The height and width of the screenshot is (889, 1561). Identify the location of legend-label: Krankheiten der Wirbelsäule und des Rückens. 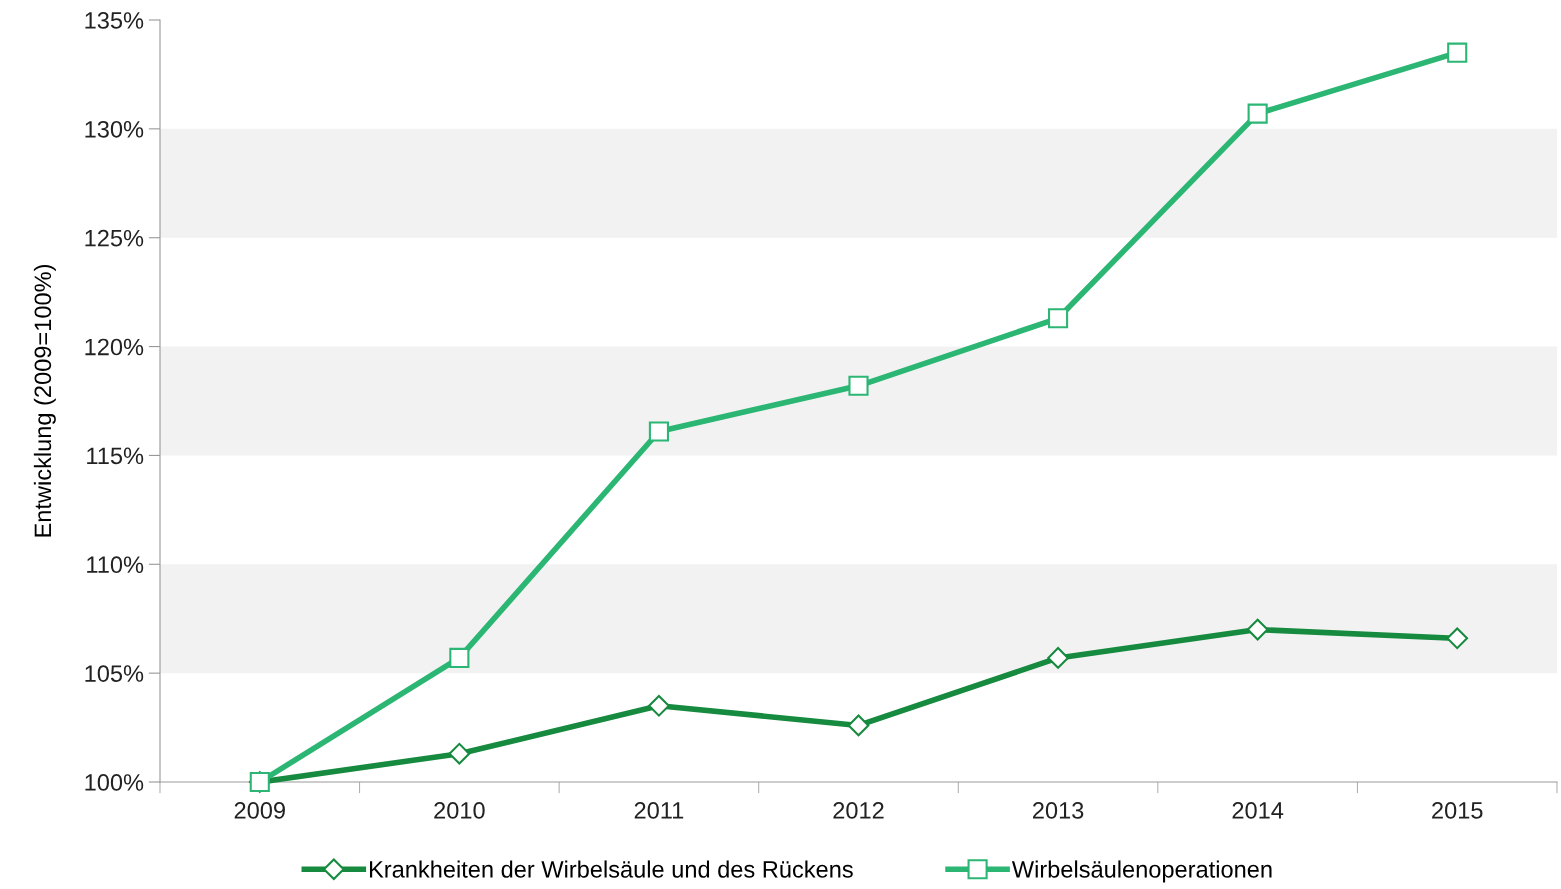
(611, 869).